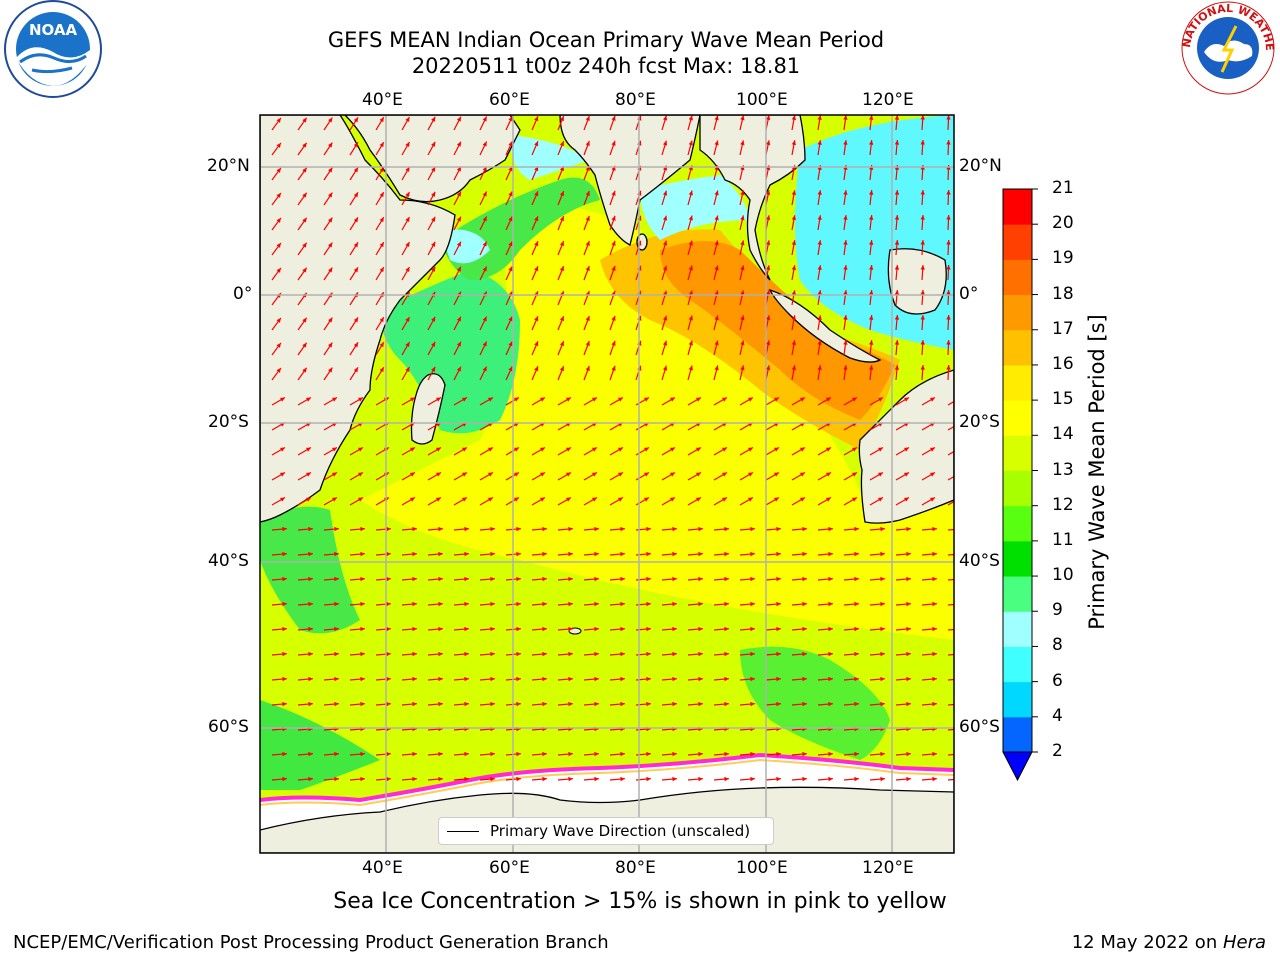 This screenshot has width=1280, height=960. What do you see at coordinates (310, 570) in the screenshot?
I see `period-10-11-southwest` at bounding box center [310, 570].